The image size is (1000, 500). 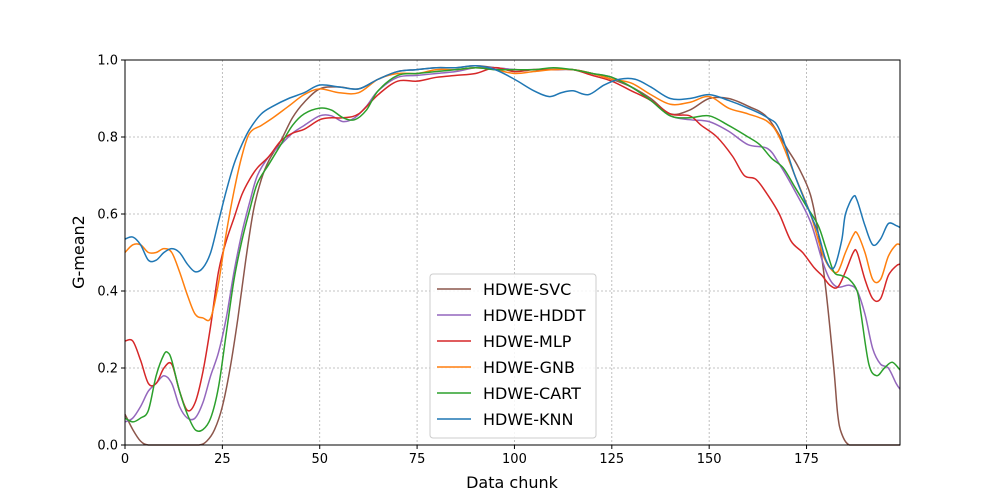 I want to click on legend-label-hdwe-svc: HDWE-SVC, so click(x=527, y=289).